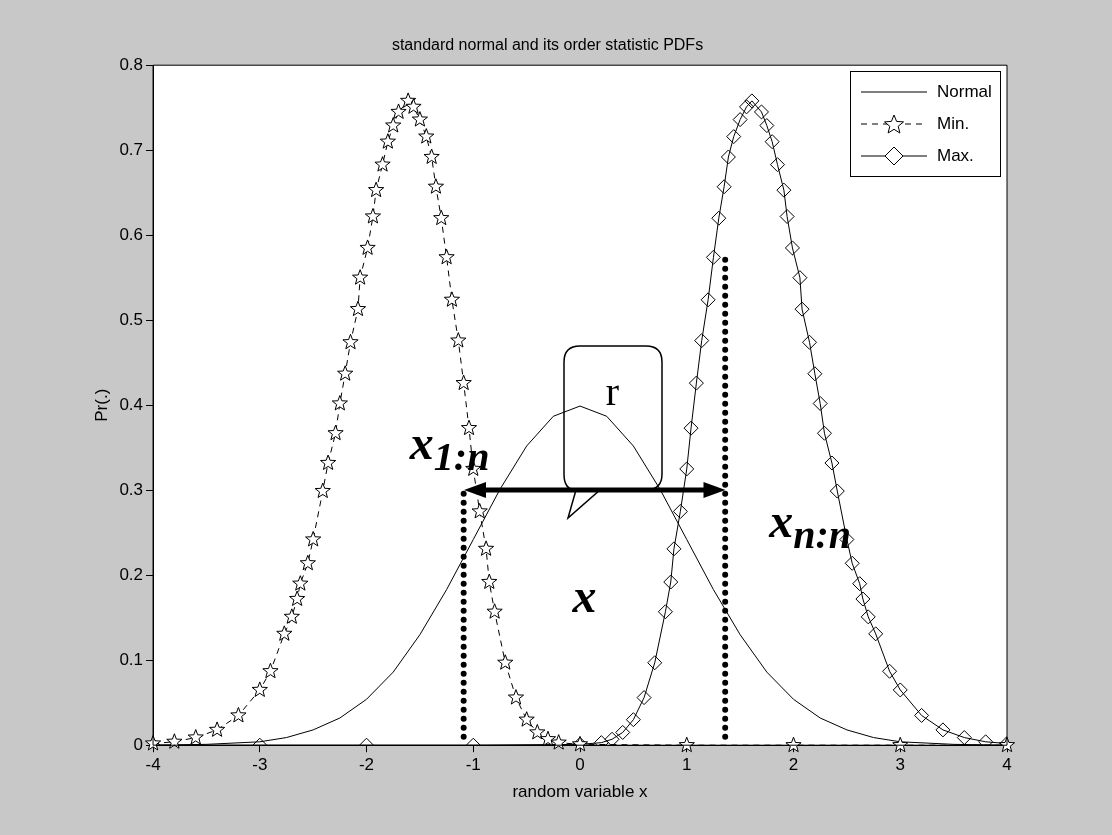 This screenshot has height=835, width=1112. What do you see at coordinates (900, 765) in the screenshot?
I see `x-tick-label: 3` at bounding box center [900, 765].